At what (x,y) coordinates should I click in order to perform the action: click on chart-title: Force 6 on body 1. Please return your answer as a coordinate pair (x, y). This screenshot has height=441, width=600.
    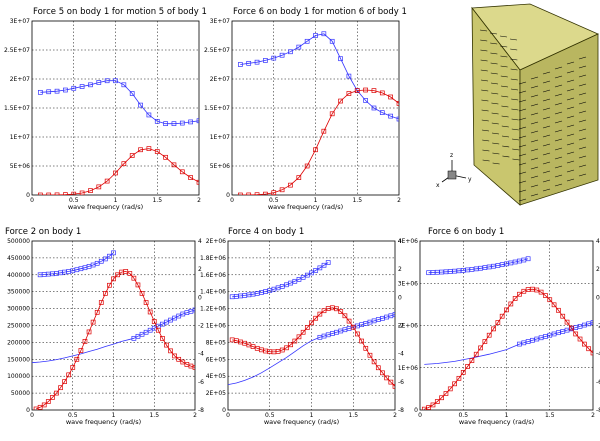
    Looking at the image, I should click on (466, 232).